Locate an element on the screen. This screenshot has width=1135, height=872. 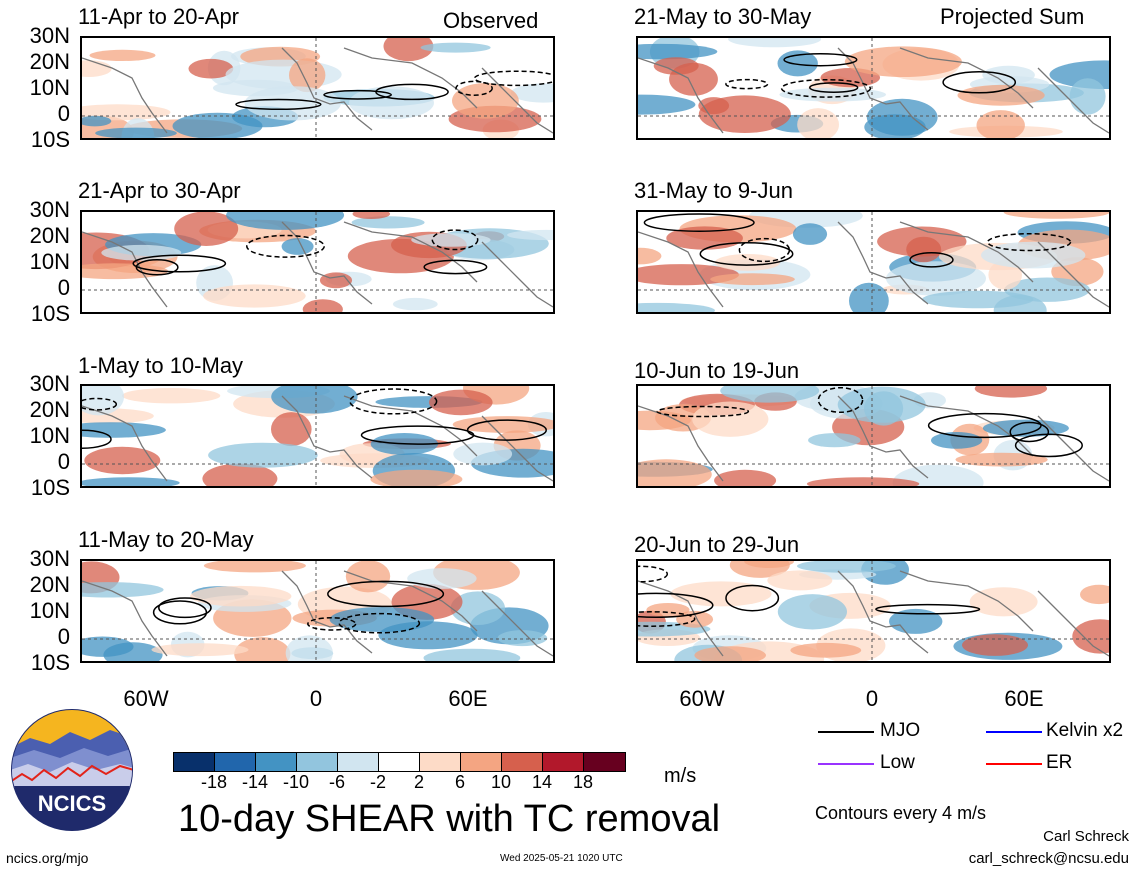
longitude-label: 60E is located at coordinates (468, 698).